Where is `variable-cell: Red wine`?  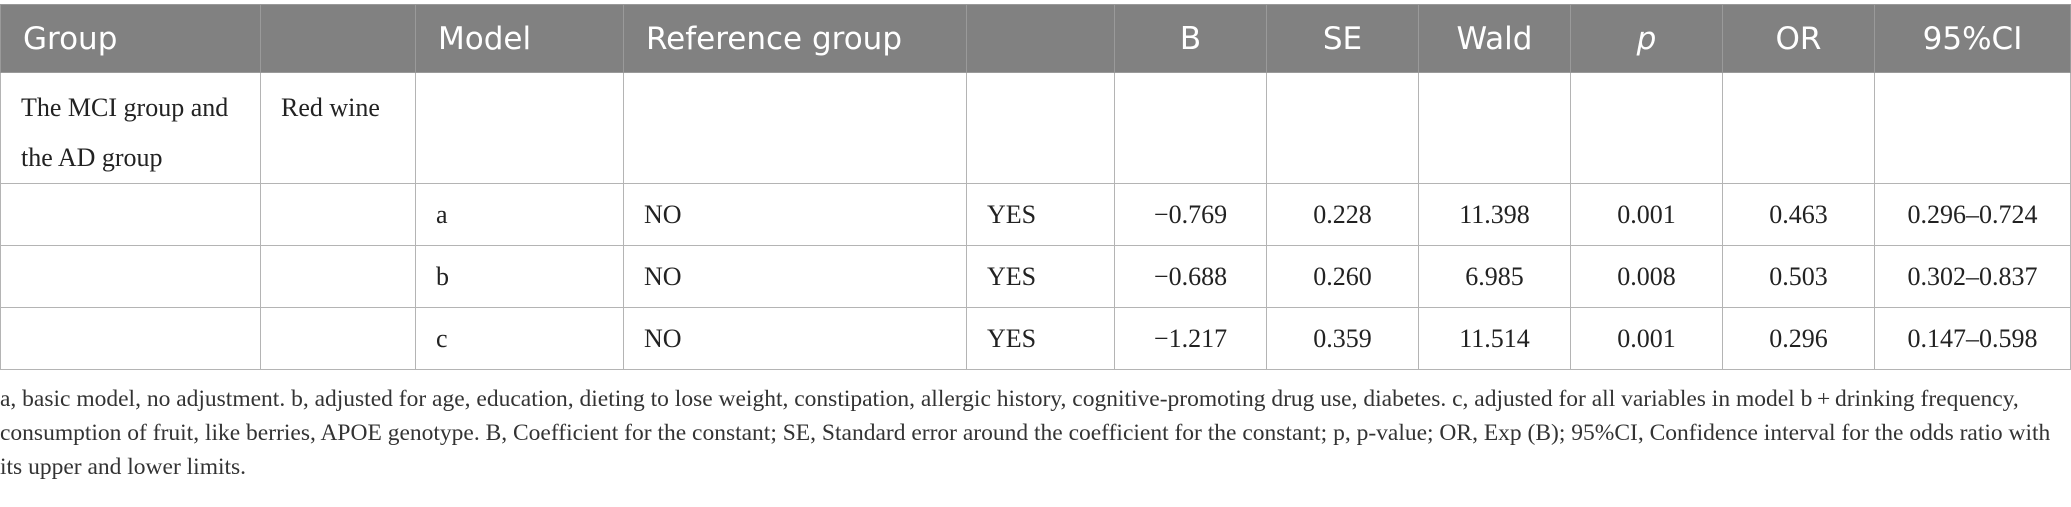
variable-cell: Red wine is located at coordinates (338, 128).